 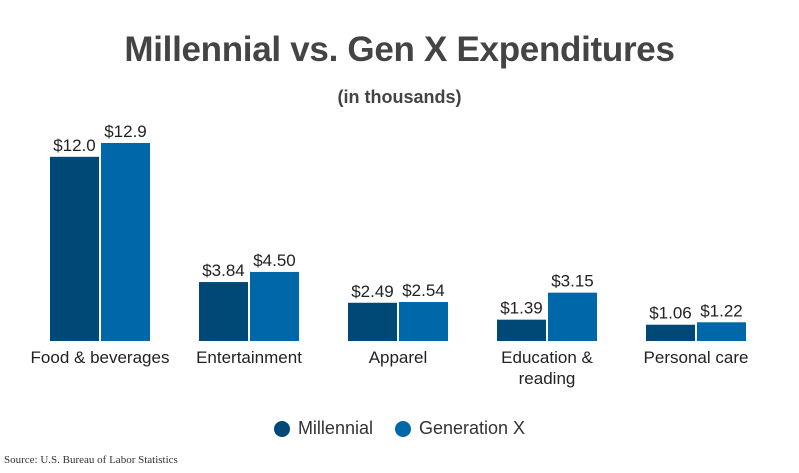 I want to click on legend-label: Generation X, so click(x=472, y=428).